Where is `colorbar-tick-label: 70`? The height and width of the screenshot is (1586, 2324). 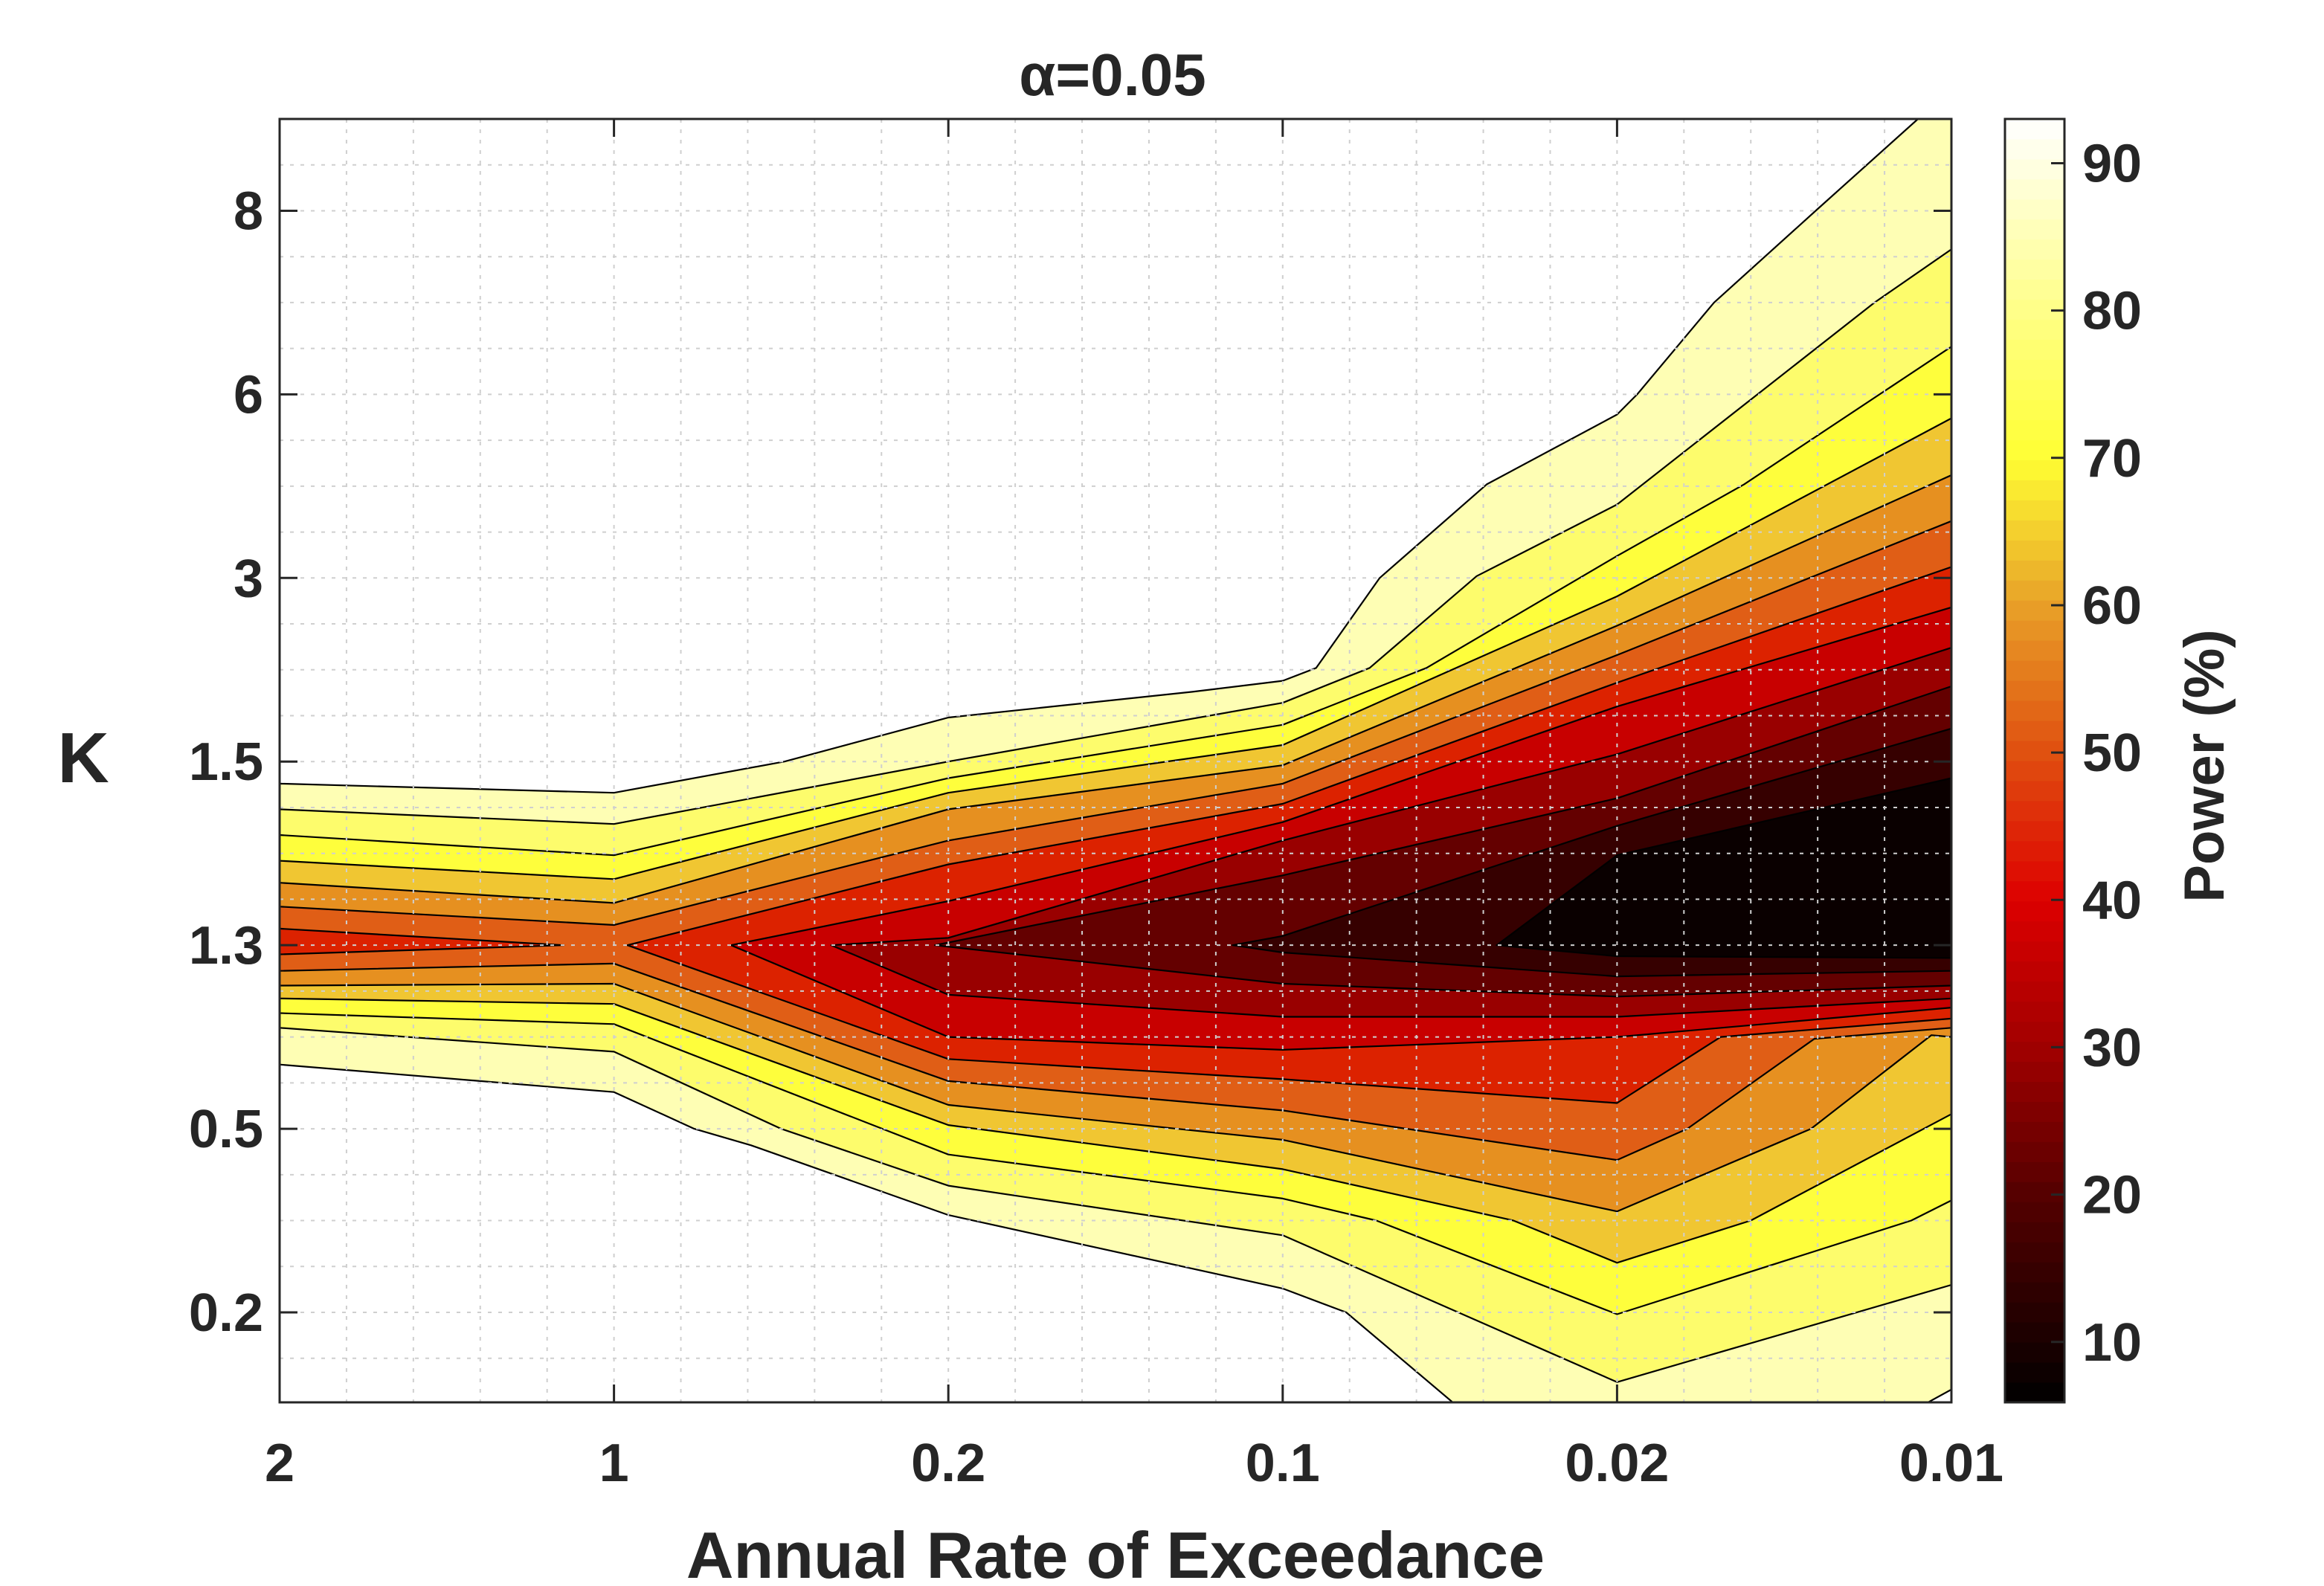 colorbar-tick-label: 70 is located at coordinates (2112, 459).